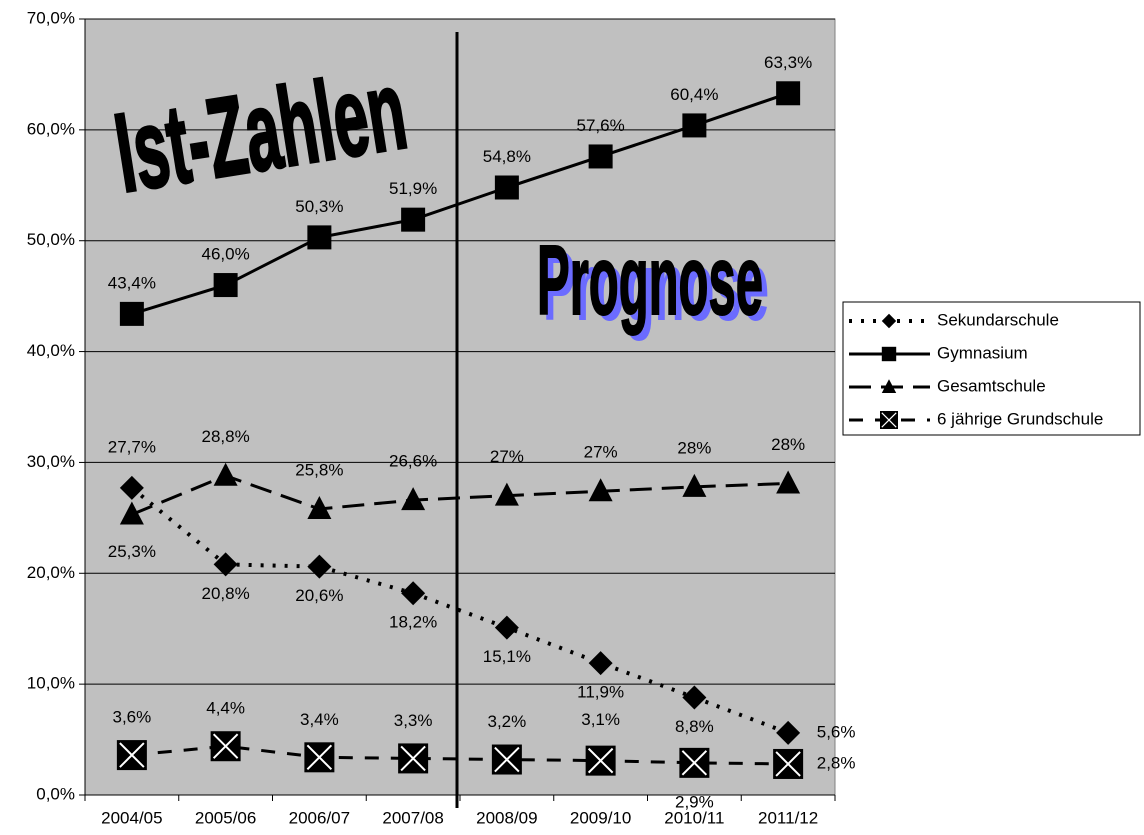  What do you see at coordinates (226, 254) in the screenshot?
I see `data-label: 46,0%` at bounding box center [226, 254].